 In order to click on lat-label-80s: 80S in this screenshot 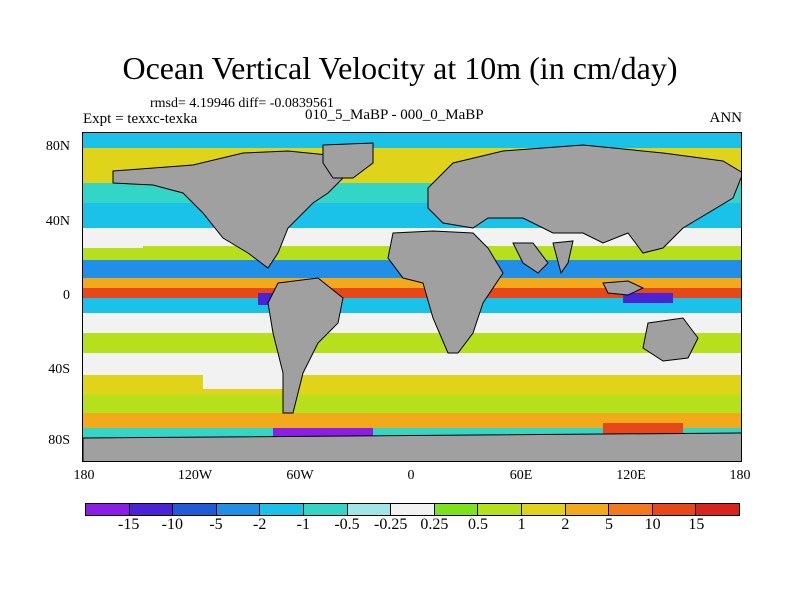, I will do `click(59, 440)`.